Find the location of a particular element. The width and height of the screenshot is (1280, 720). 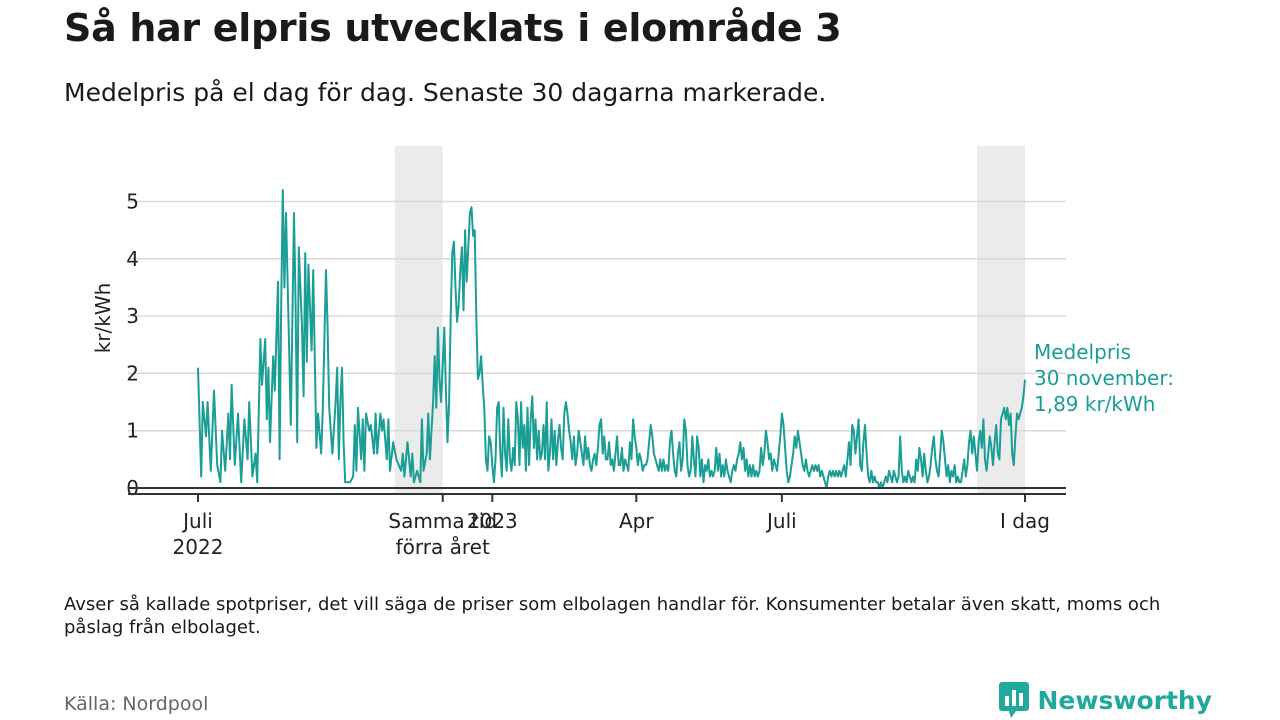

source-label: Källa: Nordpool is located at coordinates (136, 704).